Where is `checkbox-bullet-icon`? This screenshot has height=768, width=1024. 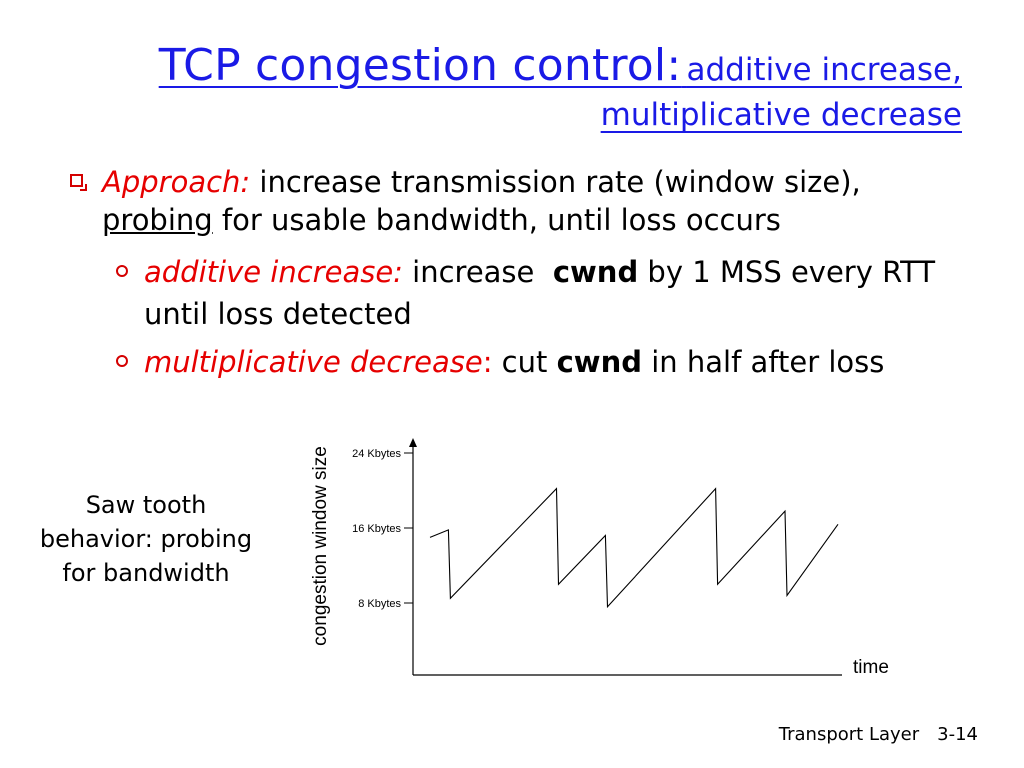 checkbox-bullet-icon is located at coordinates (78, 182).